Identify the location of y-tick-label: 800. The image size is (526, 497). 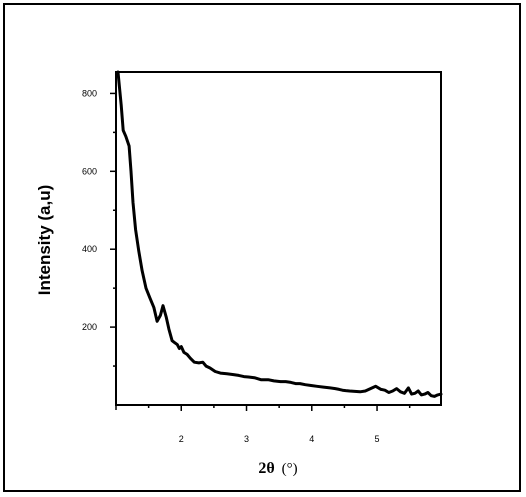
(89, 93).